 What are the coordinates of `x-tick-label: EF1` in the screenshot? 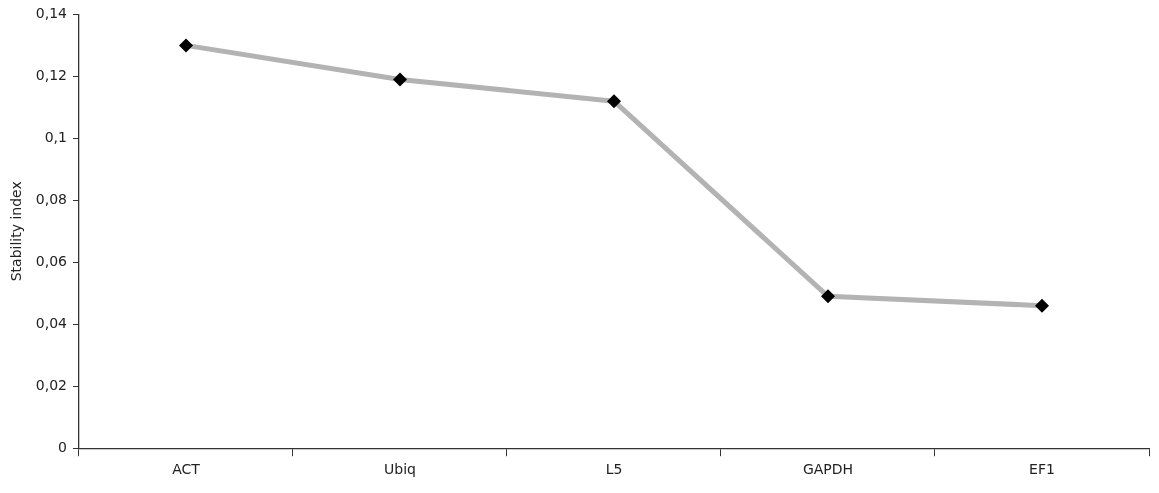 It's located at (1042, 469).